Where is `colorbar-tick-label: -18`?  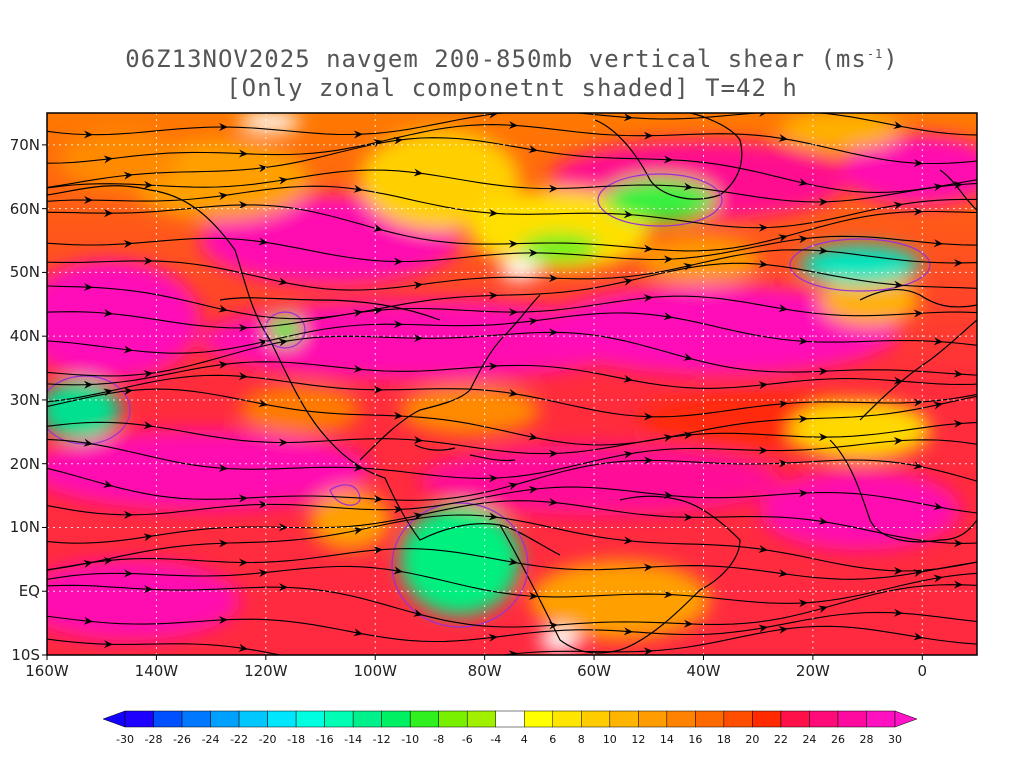 colorbar-tick-label: -18 is located at coordinates (296, 739).